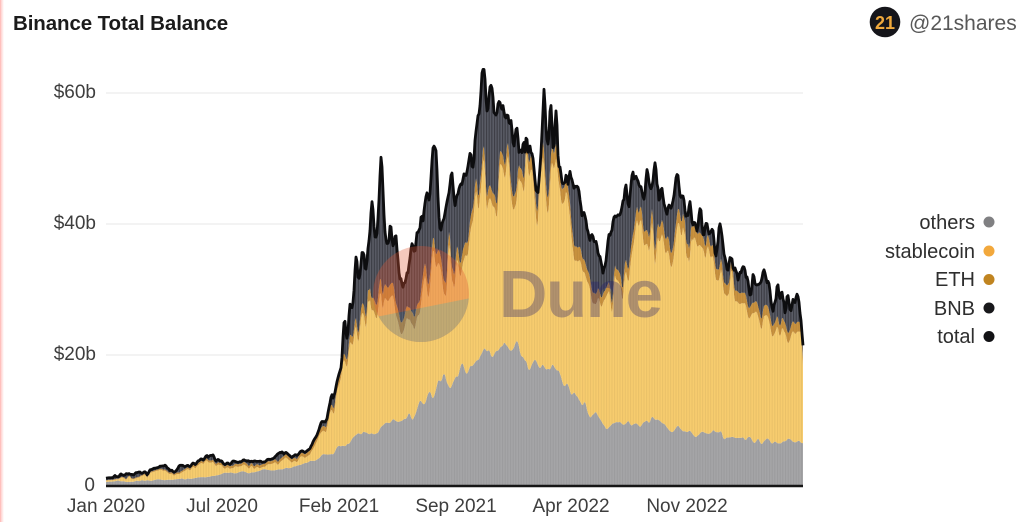  Describe the element at coordinates (106, 506) in the screenshot. I see `svg-text: Jan 2020` at that location.